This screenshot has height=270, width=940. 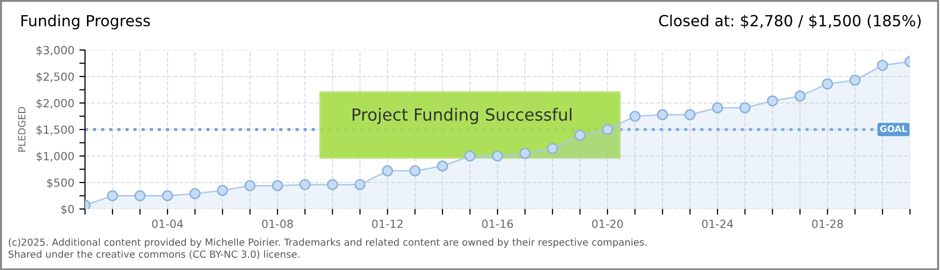 I want to click on chart-title: Funding Progress, so click(x=86, y=22).